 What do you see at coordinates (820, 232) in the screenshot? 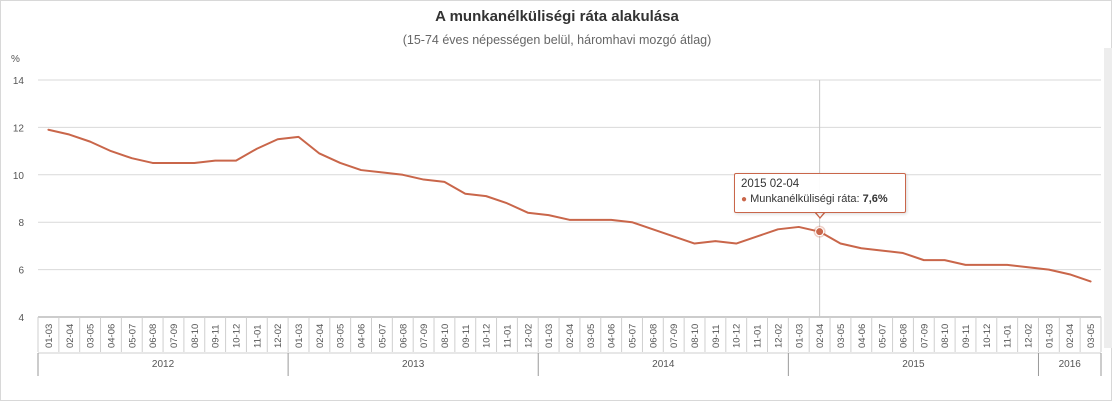
I see `highlight-point` at bounding box center [820, 232].